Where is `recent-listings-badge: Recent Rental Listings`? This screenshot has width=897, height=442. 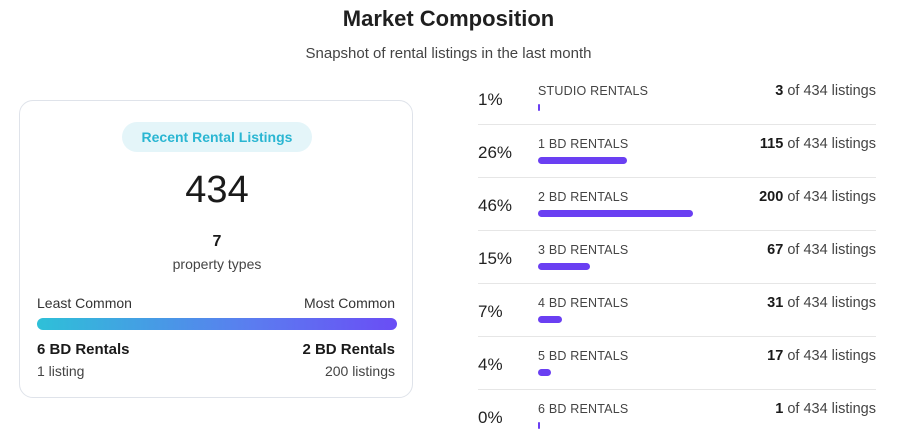
recent-listings-badge: Recent Rental Listings is located at coordinates (217, 137).